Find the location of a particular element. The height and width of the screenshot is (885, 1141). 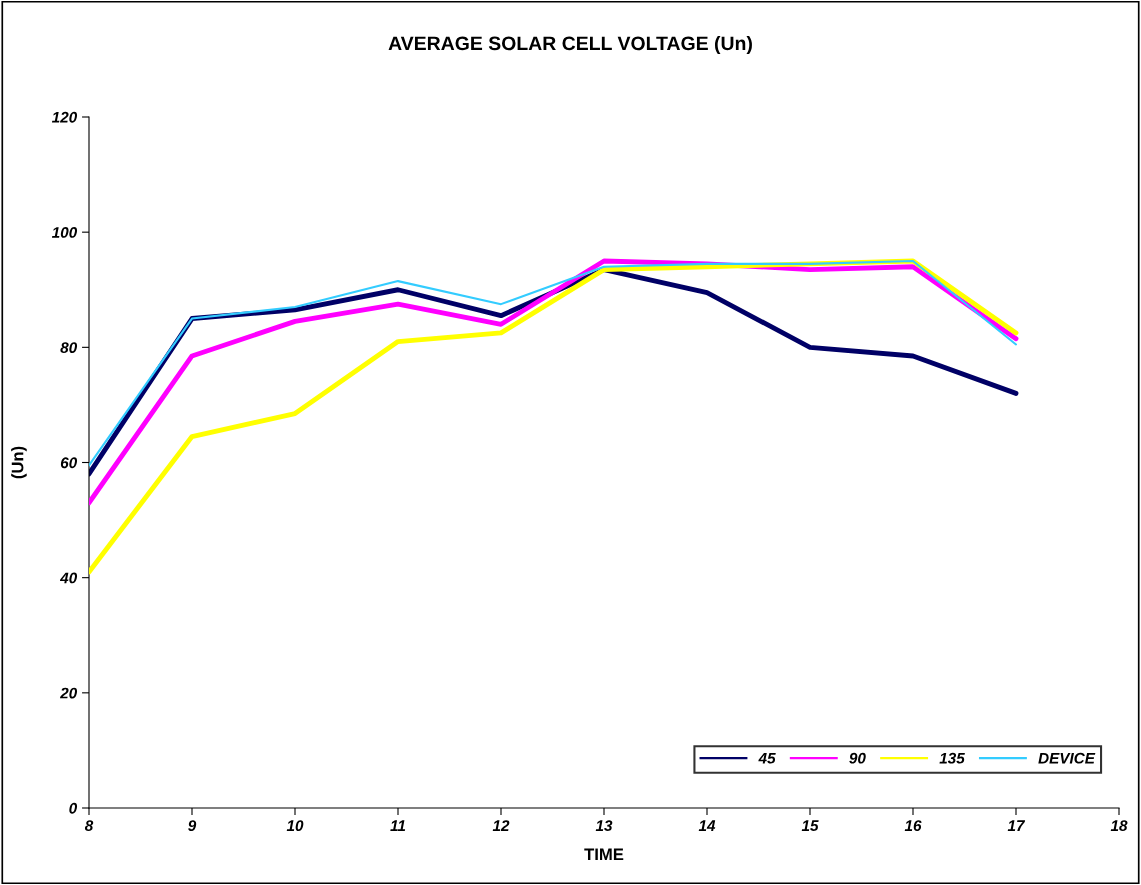

y-tick-label: 100 is located at coordinates (64, 232).